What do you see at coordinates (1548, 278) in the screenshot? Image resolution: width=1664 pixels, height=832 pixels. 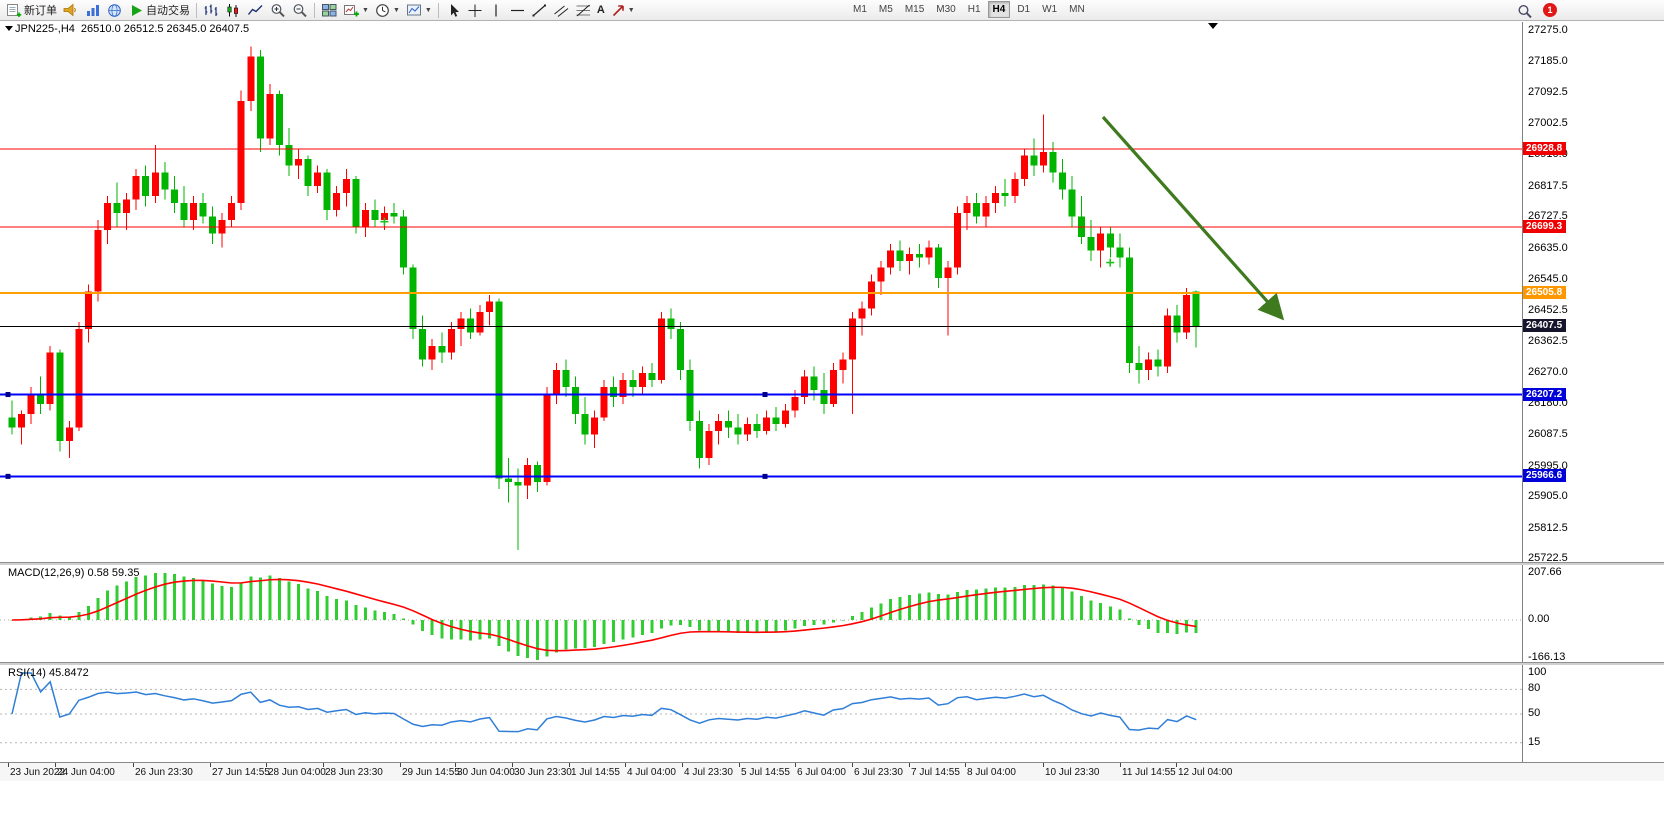 I see `price-axis-label: 26545.0` at bounding box center [1548, 278].